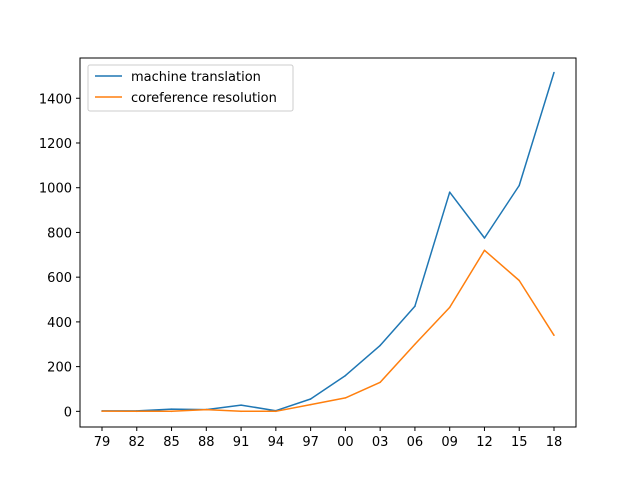 The width and height of the screenshot is (640, 480). Describe the element at coordinates (171, 442) in the screenshot. I see `x-tick-label-85: 85` at that location.